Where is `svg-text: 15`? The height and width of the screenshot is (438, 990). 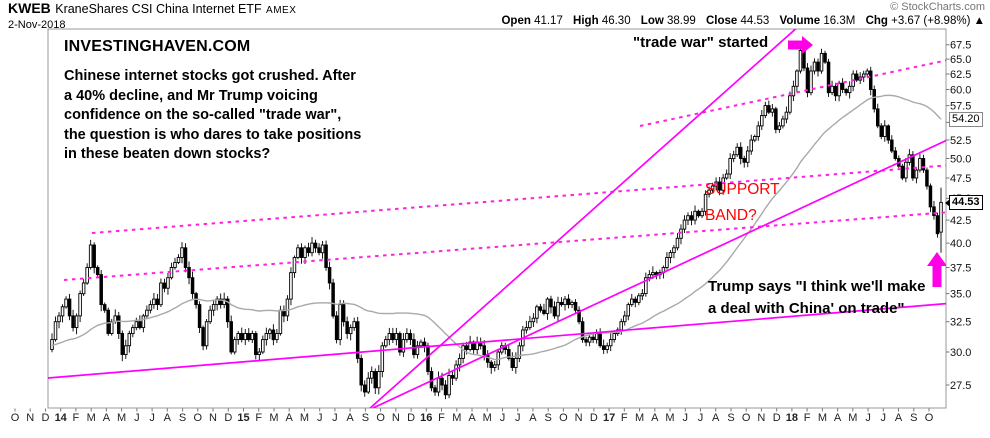 svg-text: 15 is located at coordinates (243, 418).